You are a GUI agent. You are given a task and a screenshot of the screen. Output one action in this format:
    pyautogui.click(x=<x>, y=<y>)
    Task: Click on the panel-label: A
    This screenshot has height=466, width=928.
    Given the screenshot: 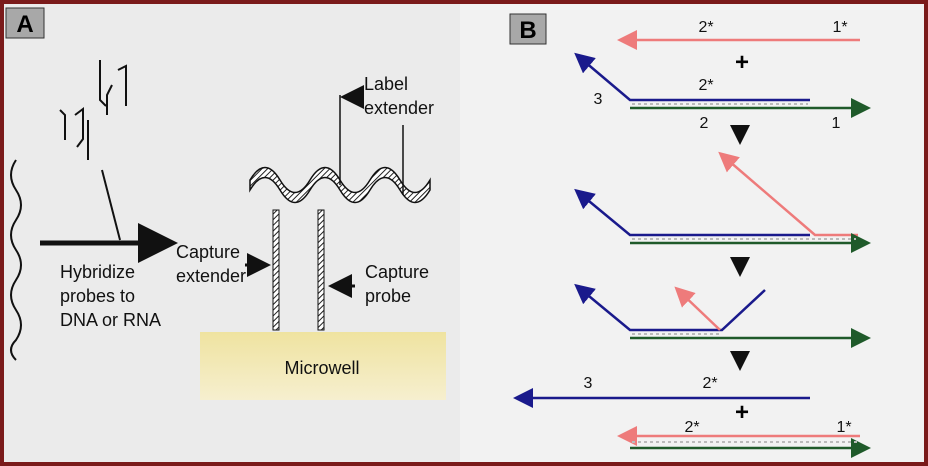 What is the action you would take?
    pyautogui.click(x=24, y=24)
    